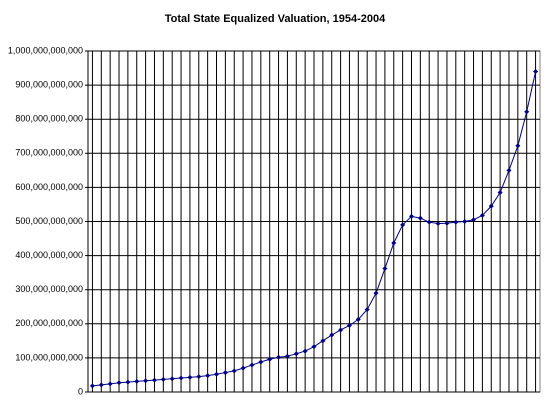  Describe the element at coordinates (49, 289) in the screenshot. I see `y-tick-label: 300,000,000,000` at that location.